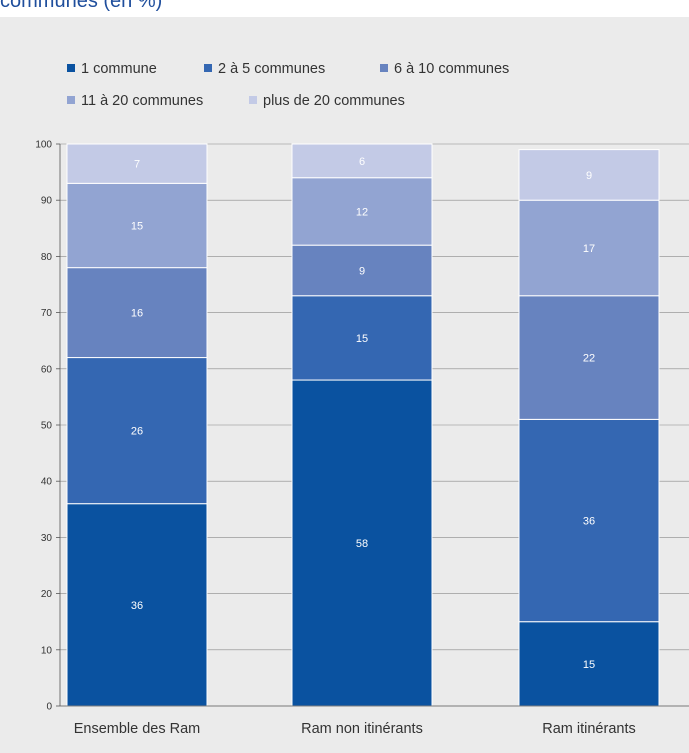 The image size is (689, 753). I want to click on x-category-label-ensemble-des-ram: Ensemble des Ram, so click(137, 729).